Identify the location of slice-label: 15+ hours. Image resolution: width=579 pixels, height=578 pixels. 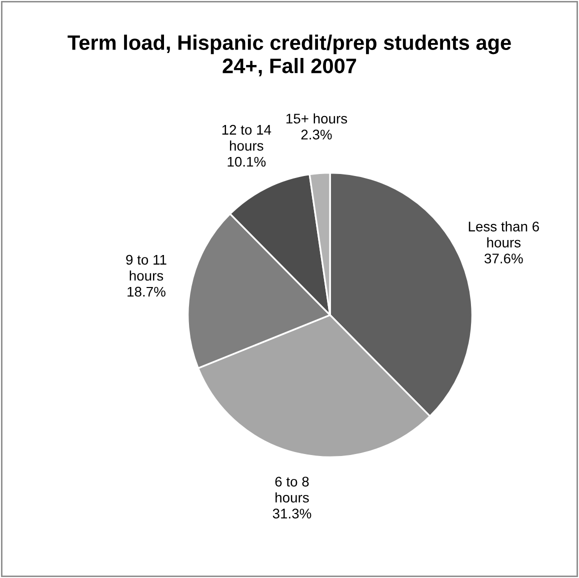
(317, 118).